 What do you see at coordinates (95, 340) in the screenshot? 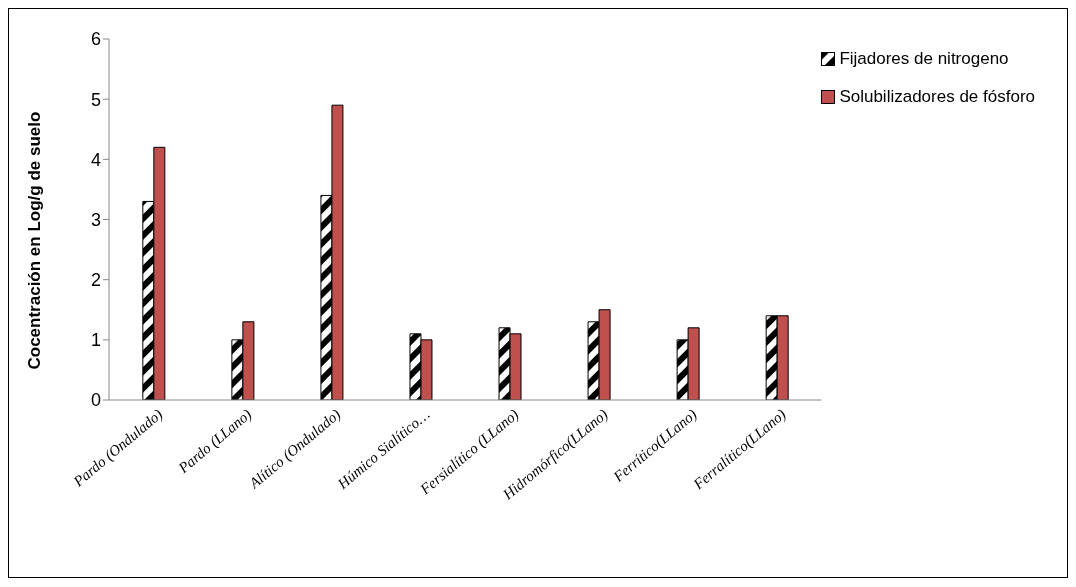
I see `y-tick-label: 1` at bounding box center [95, 340].